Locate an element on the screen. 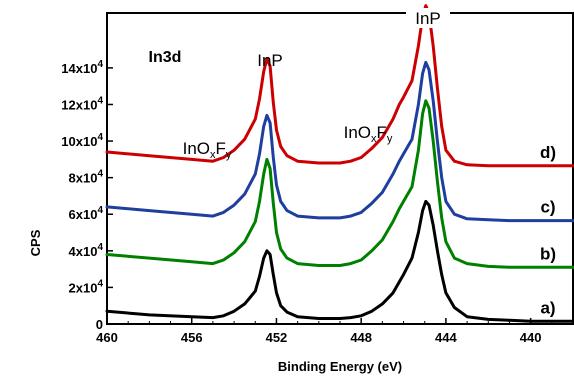  annotation-inp_left: InP is located at coordinates (270, 60).